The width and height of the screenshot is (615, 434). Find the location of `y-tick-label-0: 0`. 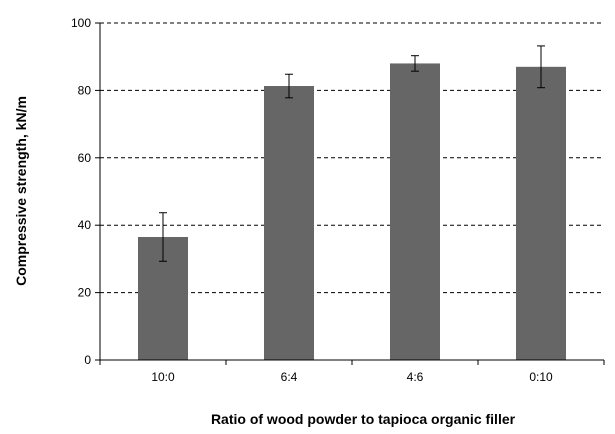

y-tick-label-0: 0 is located at coordinates (87, 360).